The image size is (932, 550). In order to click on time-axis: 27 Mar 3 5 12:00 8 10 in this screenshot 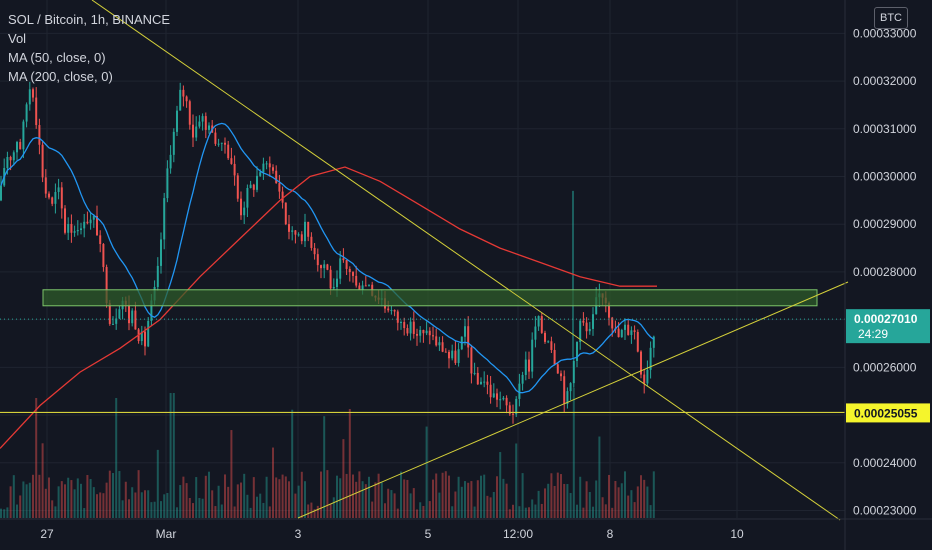, I will do `click(466, 529)`.